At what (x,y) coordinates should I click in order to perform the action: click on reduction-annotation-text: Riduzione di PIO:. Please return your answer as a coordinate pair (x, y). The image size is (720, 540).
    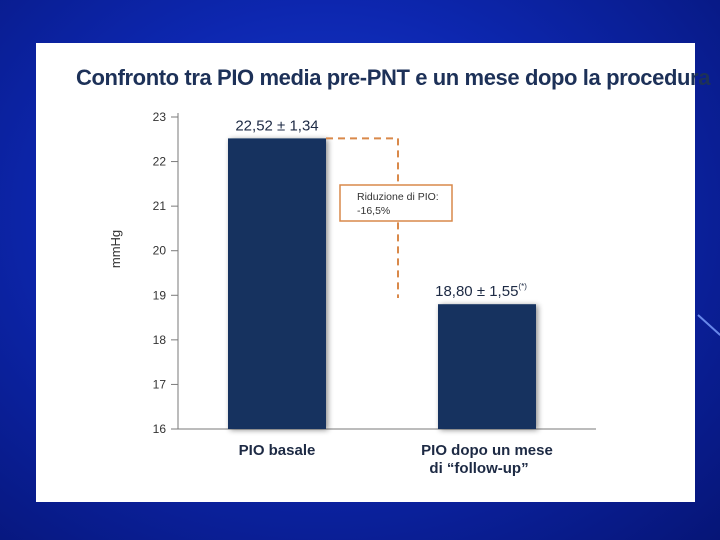
    Looking at the image, I should click on (398, 197).